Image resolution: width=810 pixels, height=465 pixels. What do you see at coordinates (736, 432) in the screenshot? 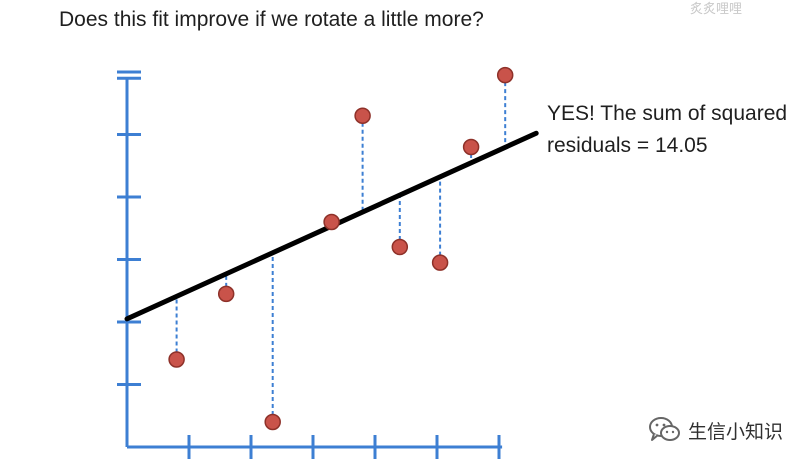
I see `watermark-brand: 生信小知识` at bounding box center [736, 432].